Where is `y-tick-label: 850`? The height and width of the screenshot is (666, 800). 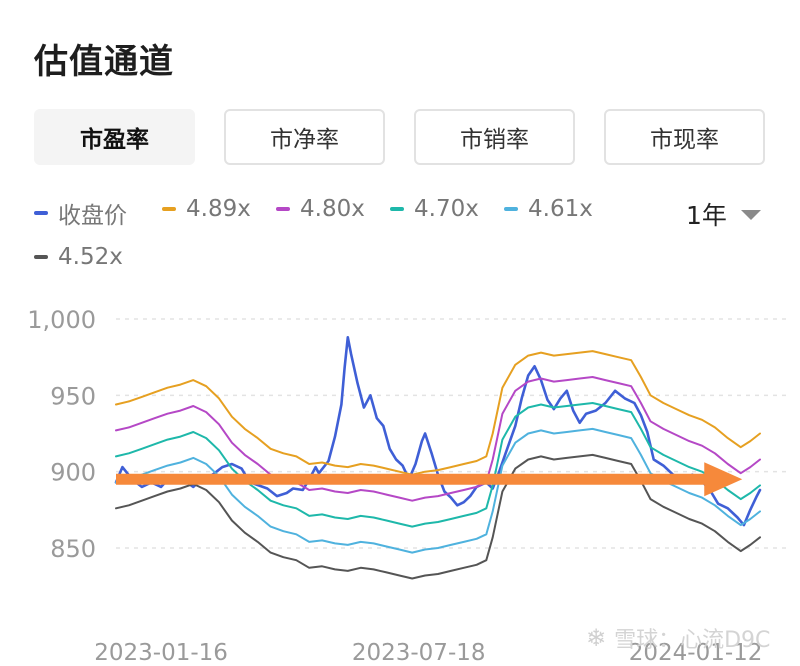
y-tick-label: 850 is located at coordinates (73, 549).